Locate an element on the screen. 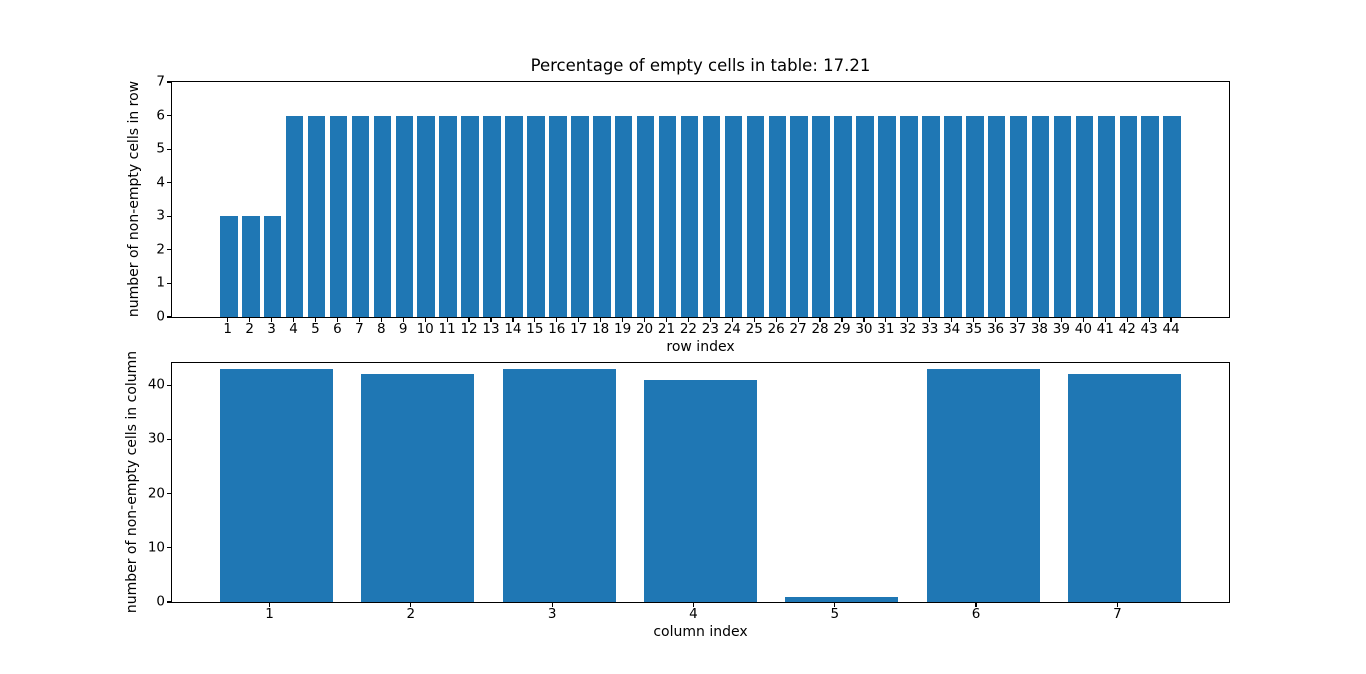  x-tick-label: 16 is located at coordinates (557, 329).